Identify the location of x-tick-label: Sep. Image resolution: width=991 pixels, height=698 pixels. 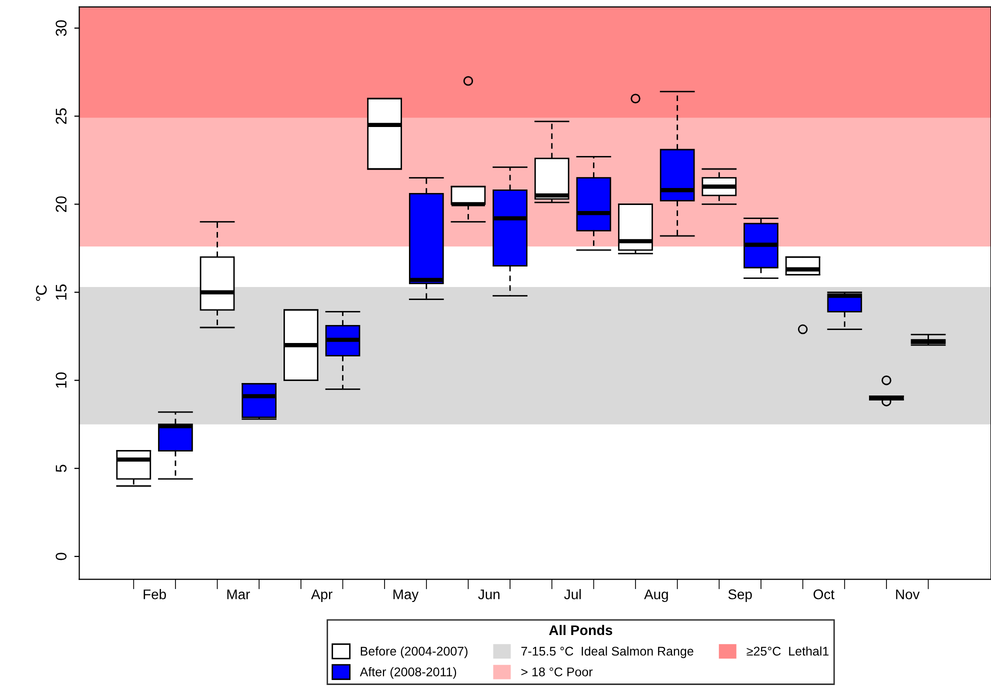
(740, 595).